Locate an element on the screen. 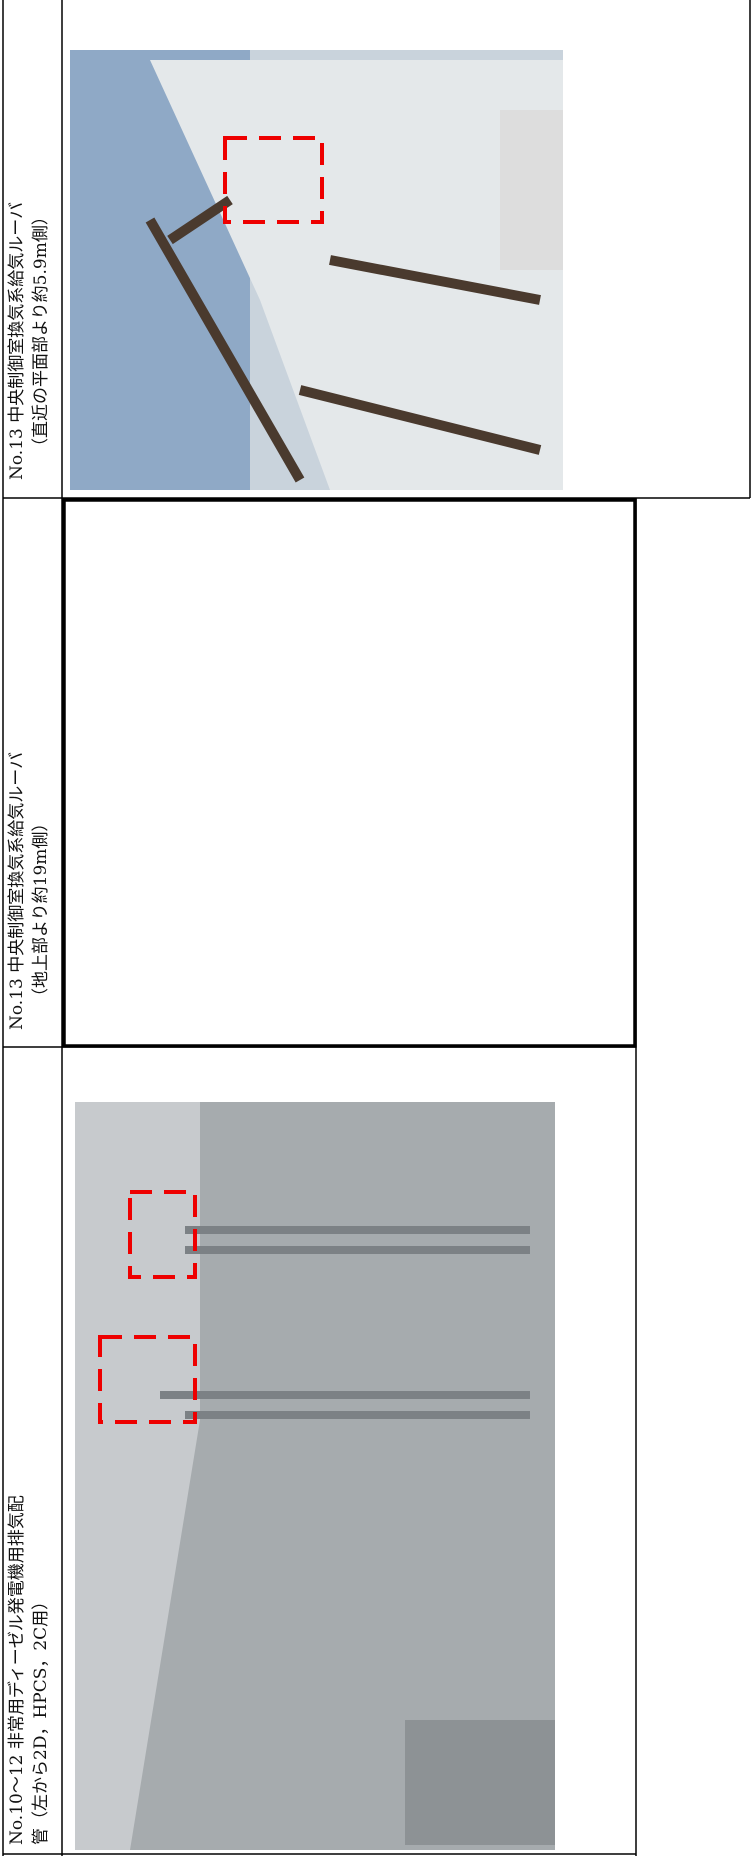  row-label: No.10～12 非常用ディーゼル発電機用排気配 is located at coordinates (16, 1670).